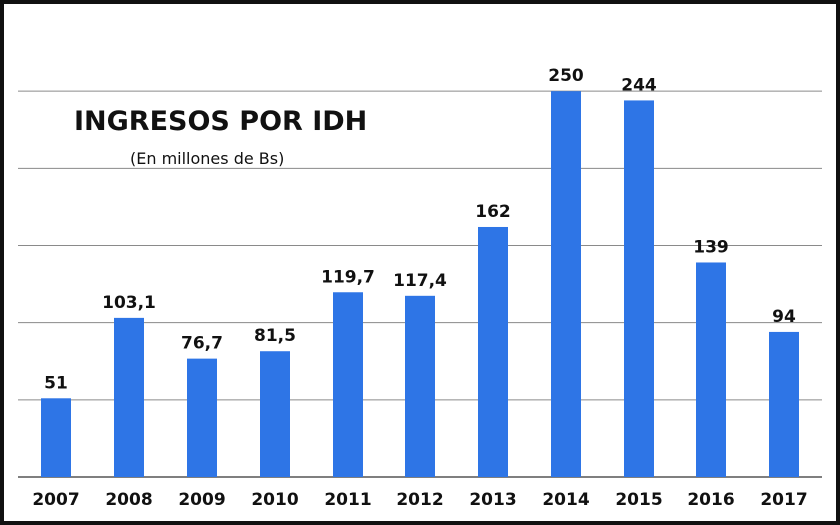 The width and height of the screenshot is (840, 525). What do you see at coordinates (348, 277) in the screenshot?
I see `data-label-2011: 119,7` at bounding box center [348, 277].